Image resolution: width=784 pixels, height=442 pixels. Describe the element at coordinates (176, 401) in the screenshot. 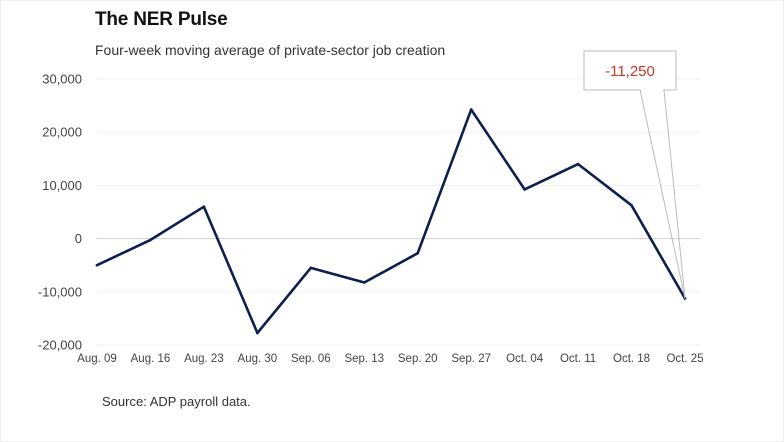

I see `source-note: Source: ADP payroll data.` at that location.